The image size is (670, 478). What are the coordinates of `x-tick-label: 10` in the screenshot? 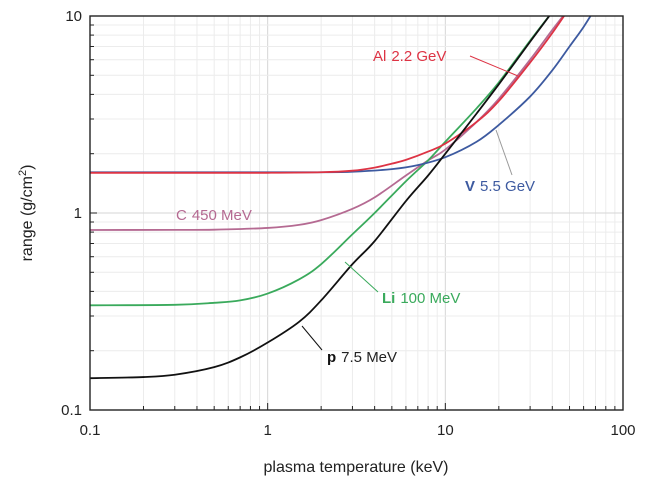 It's located at (445, 430).